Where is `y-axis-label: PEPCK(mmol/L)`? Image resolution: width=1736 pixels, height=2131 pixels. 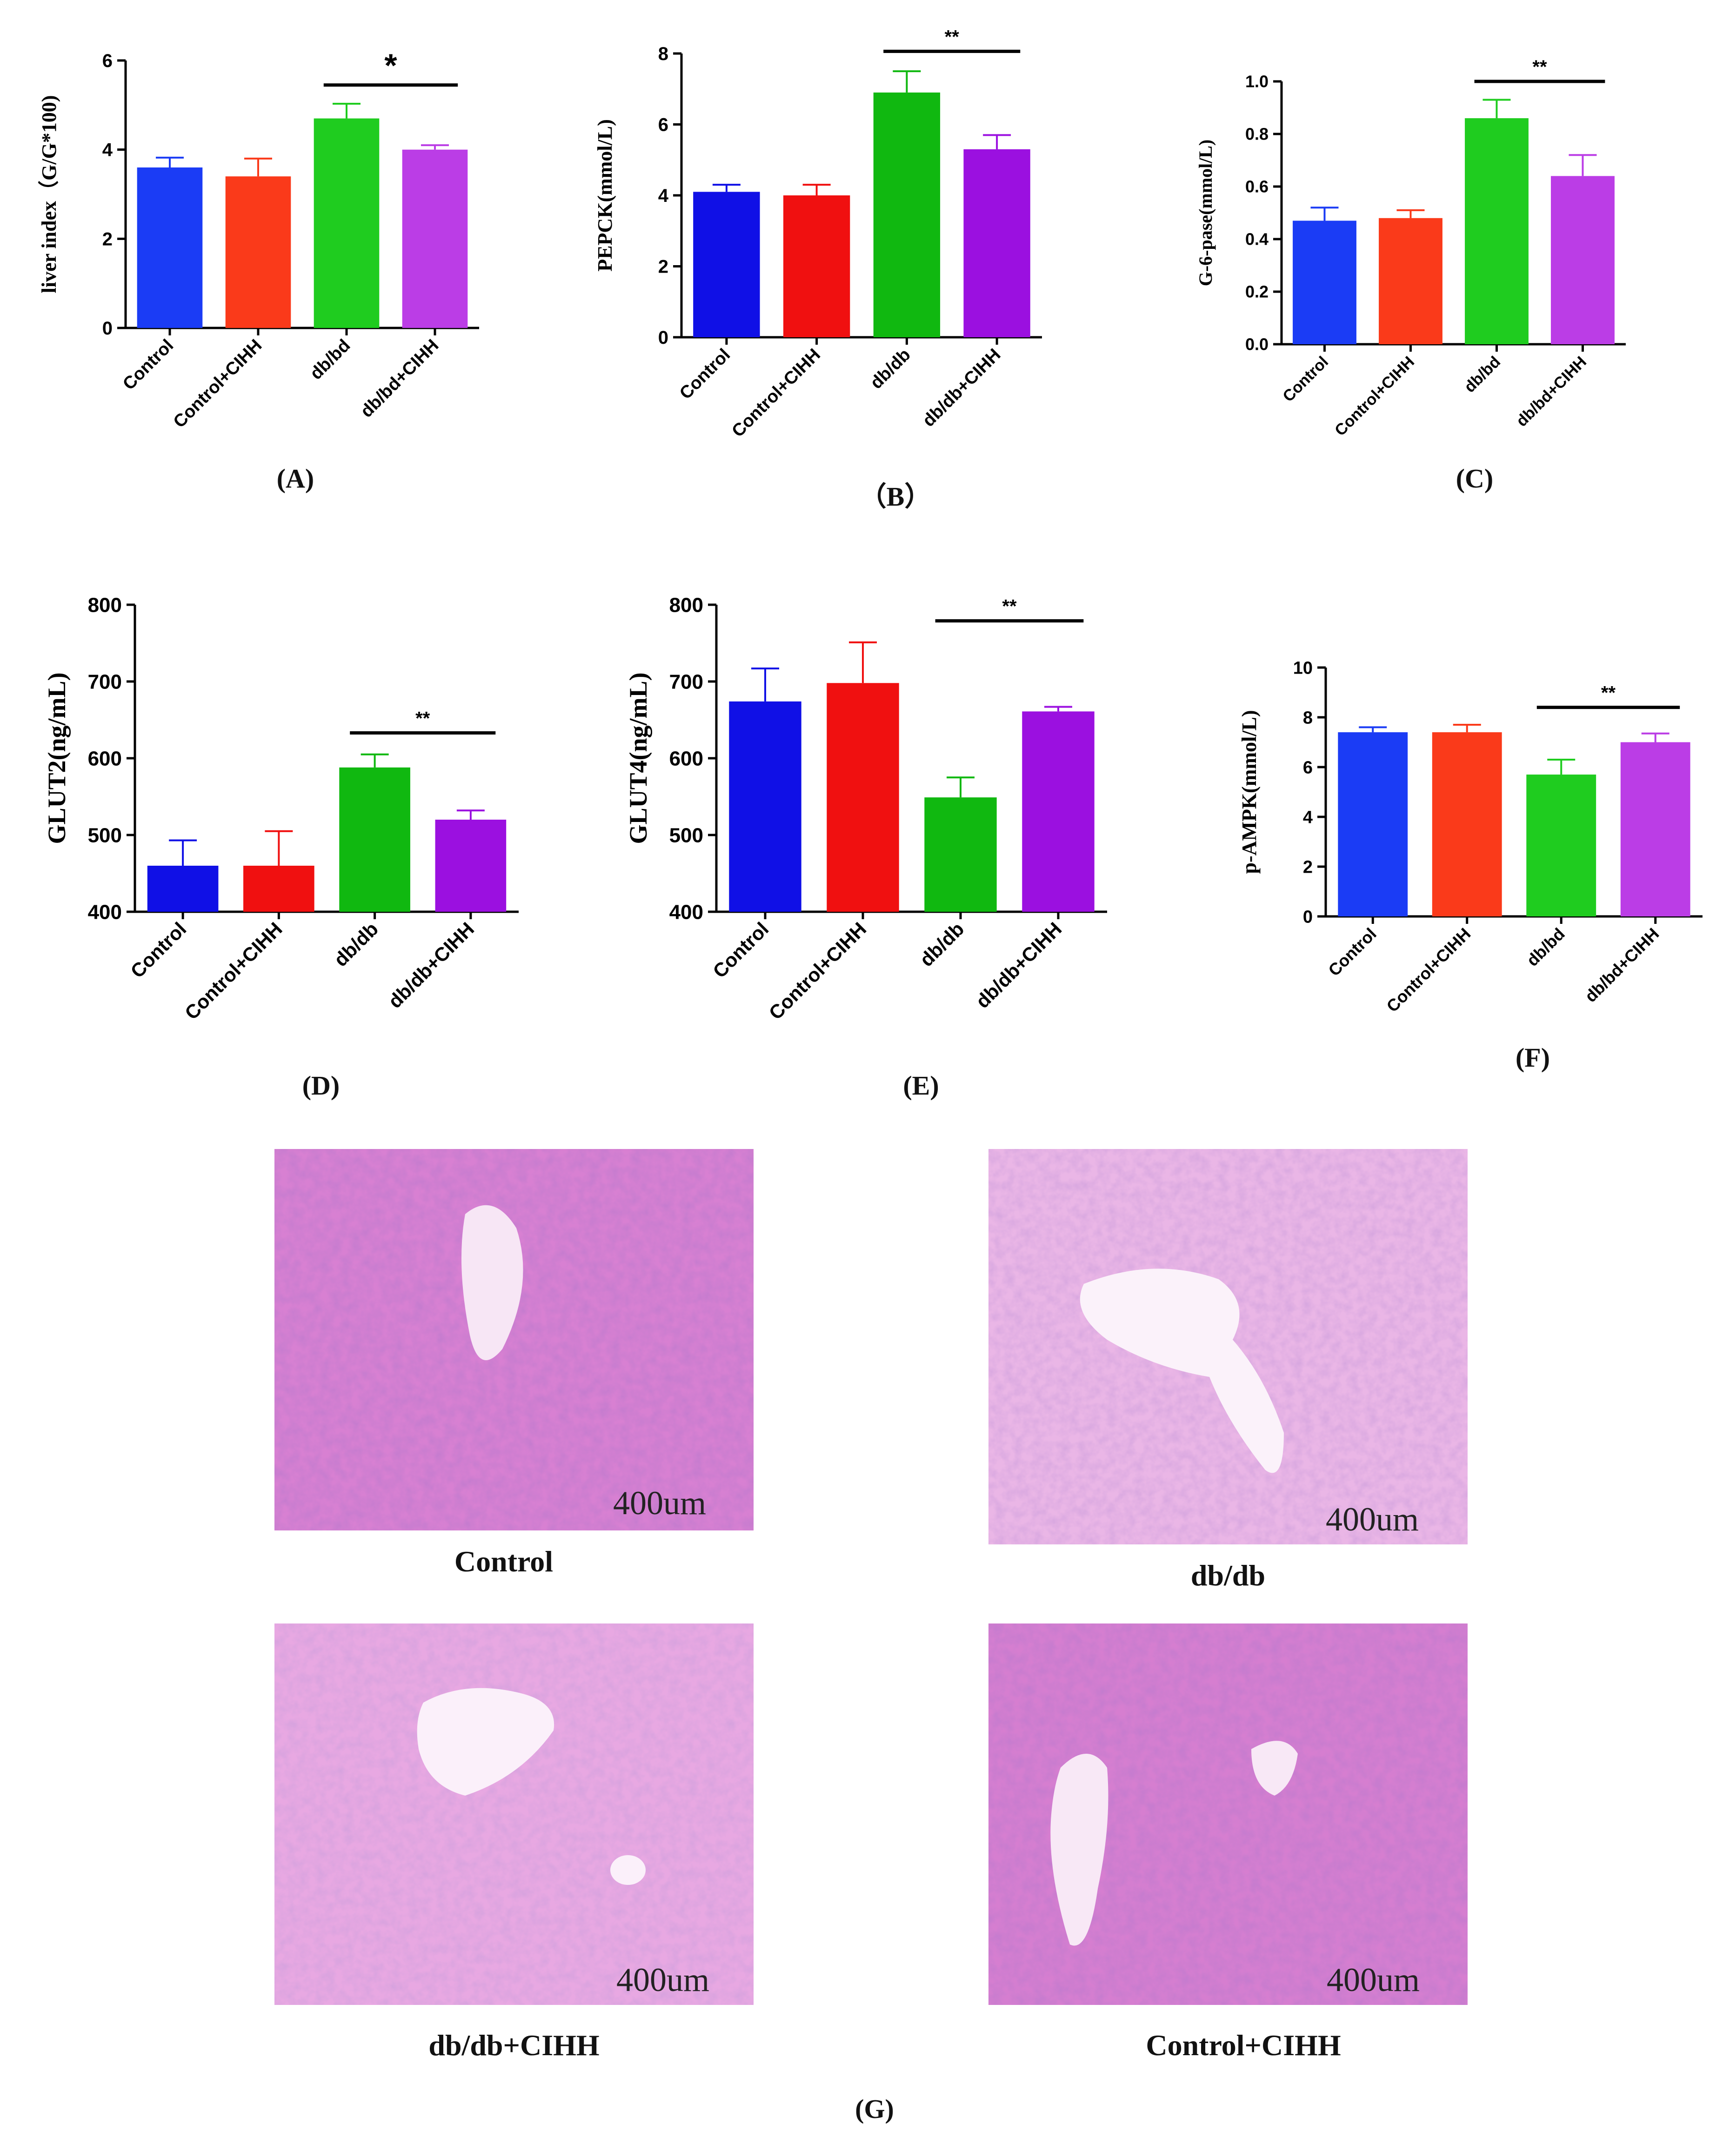
y-axis-label: PEPCK(mmol/L) is located at coordinates (605, 195).